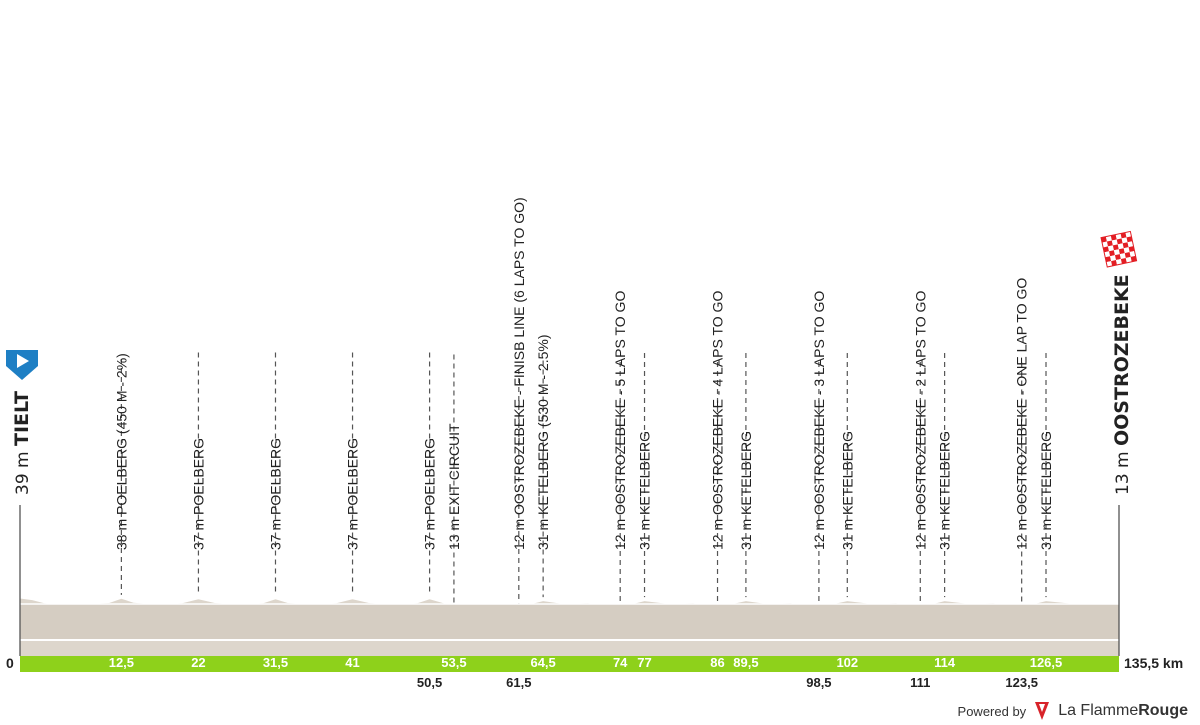 Image resolution: width=1200 pixels, height=725 pixels. Describe the element at coordinates (847, 662) in the screenshot. I see `km-marker-14: 102` at that location.